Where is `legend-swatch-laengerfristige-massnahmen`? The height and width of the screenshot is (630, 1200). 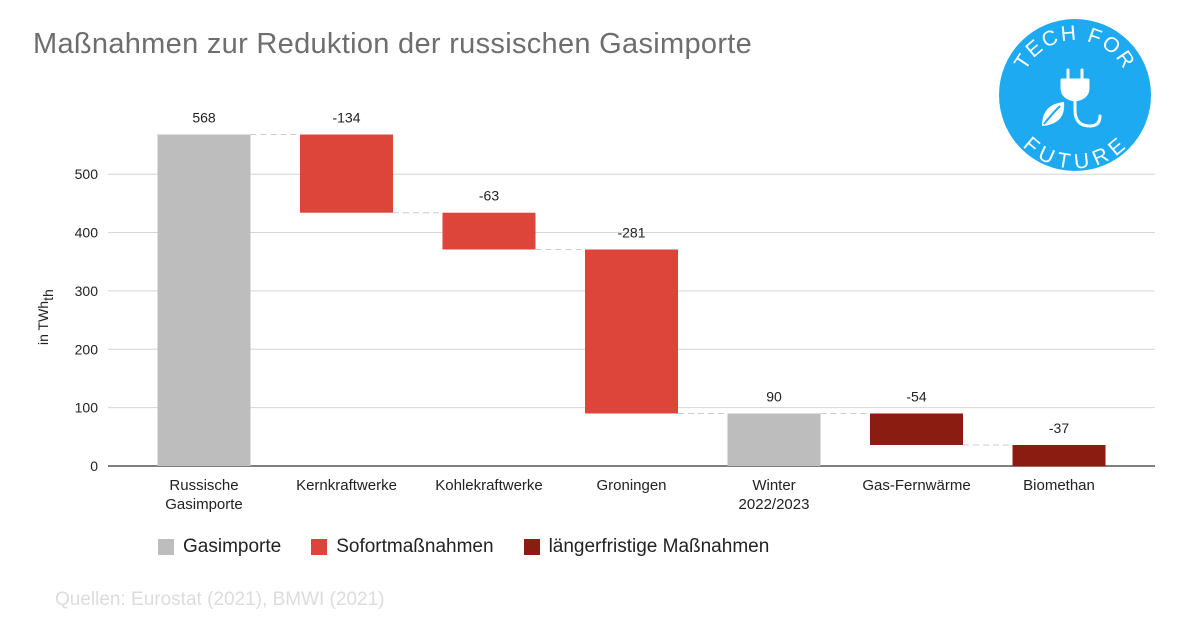
legend-swatch-laengerfristige-massnahmen is located at coordinates (531, 547).